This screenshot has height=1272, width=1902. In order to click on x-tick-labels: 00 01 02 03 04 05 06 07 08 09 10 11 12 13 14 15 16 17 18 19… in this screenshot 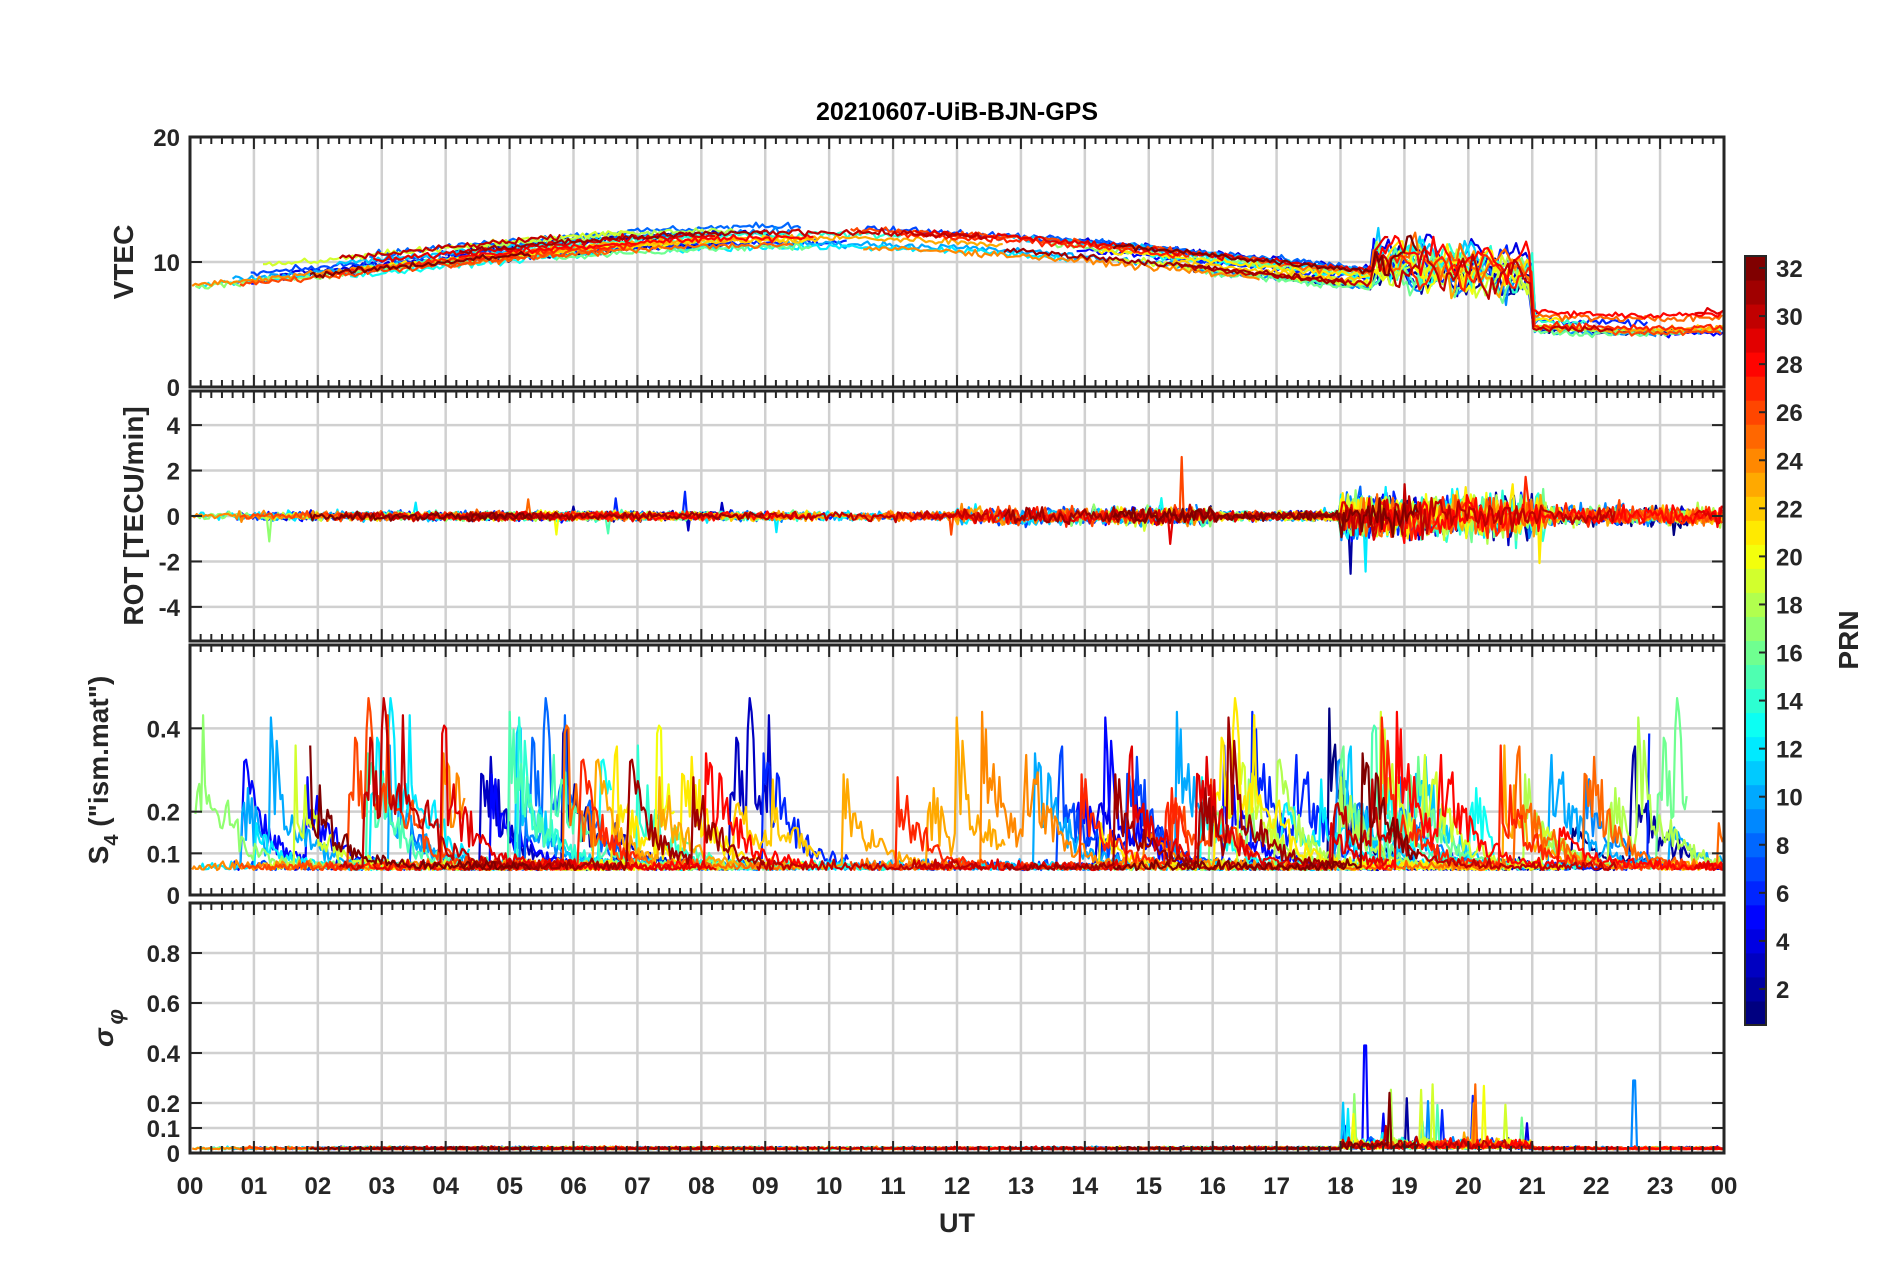, I will do `click(957, 1186)`.